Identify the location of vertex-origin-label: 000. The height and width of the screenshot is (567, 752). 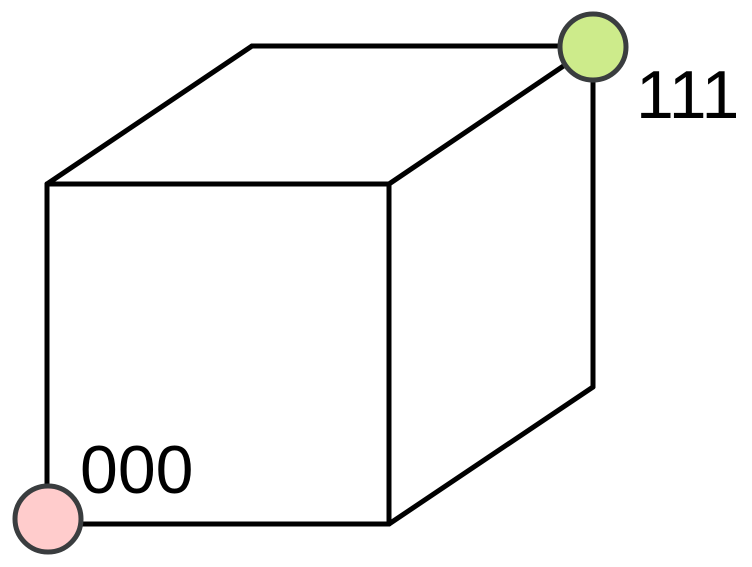
(136, 470).